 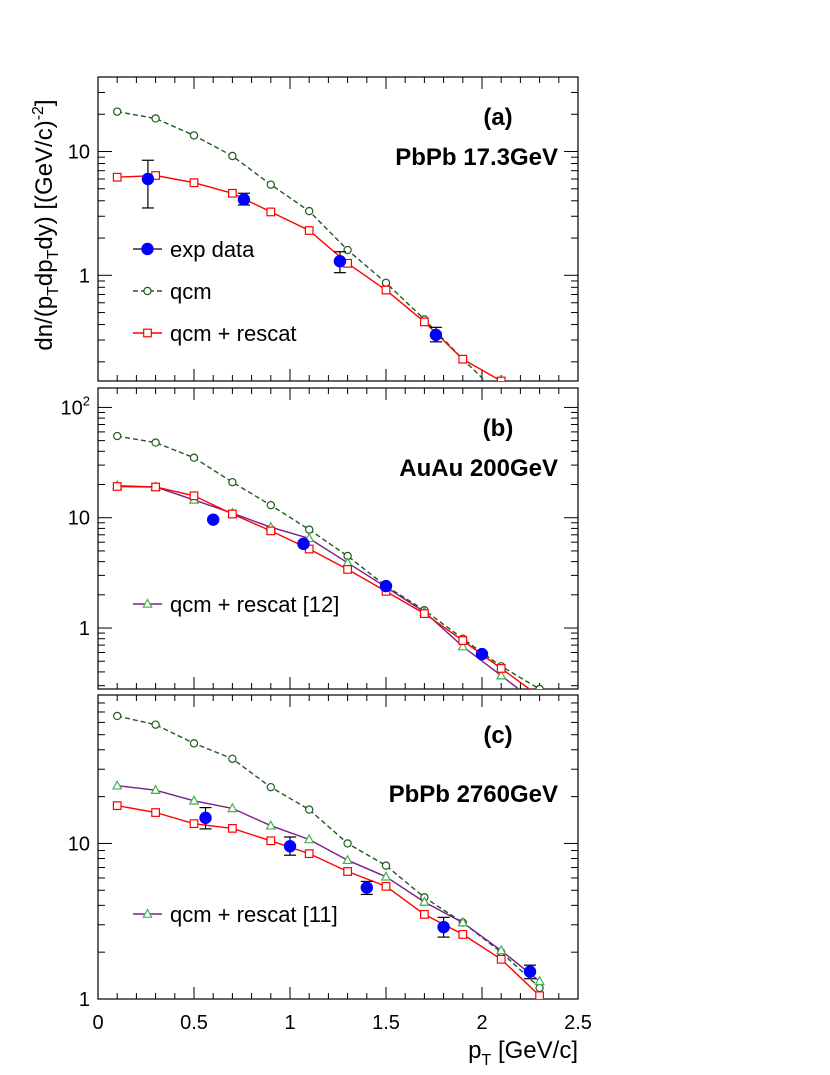 What do you see at coordinates (46, 224) in the screenshot?
I see `y-axis-label: dn/(pTdpTdy) [(GeV/c)-2]` at bounding box center [46, 224].